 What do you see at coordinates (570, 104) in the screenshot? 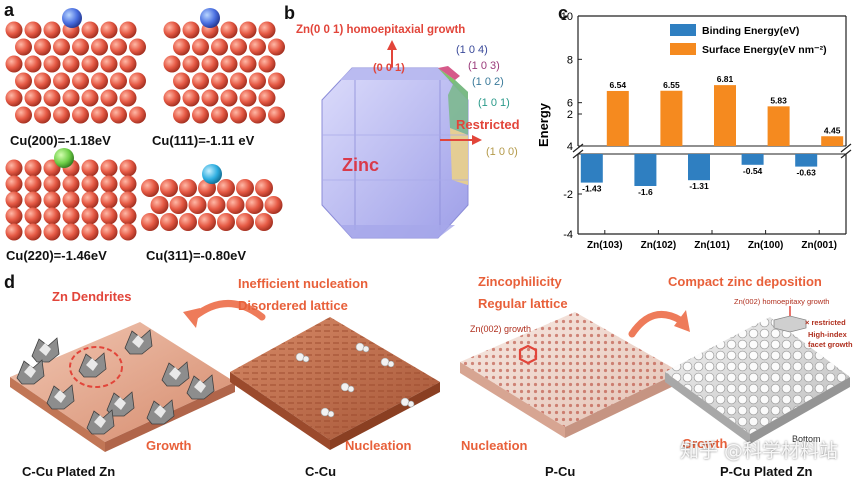
I see `y-tick-label: 6` at bounding box center [570, 104].